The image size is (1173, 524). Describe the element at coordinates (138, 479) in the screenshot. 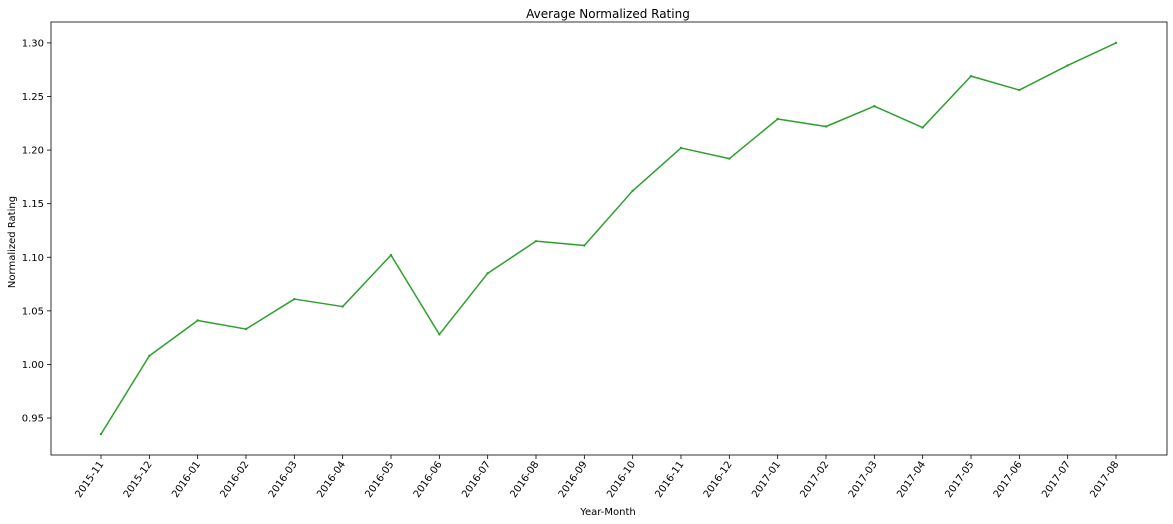

I see `x-tick-label: 2015-12` at that location.